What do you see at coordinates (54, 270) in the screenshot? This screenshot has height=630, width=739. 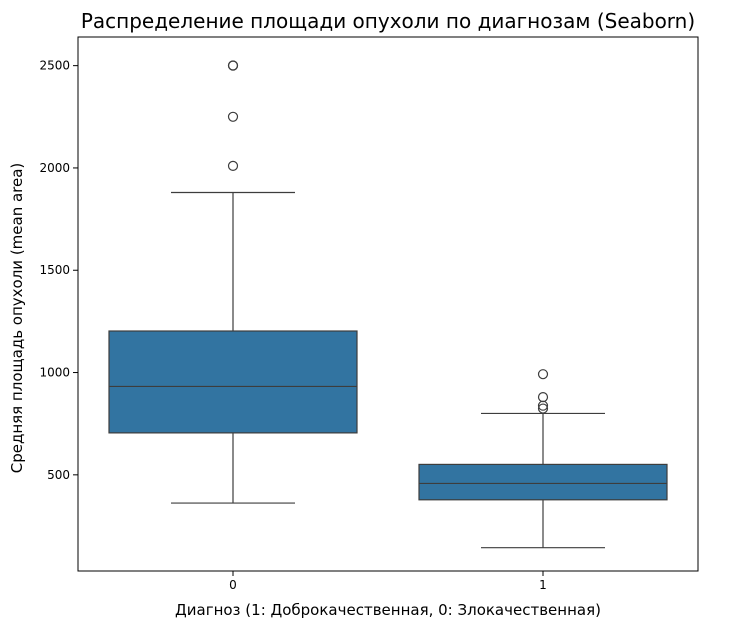 I see `y-tick-label: 1500` at bounding box center [54, 270].